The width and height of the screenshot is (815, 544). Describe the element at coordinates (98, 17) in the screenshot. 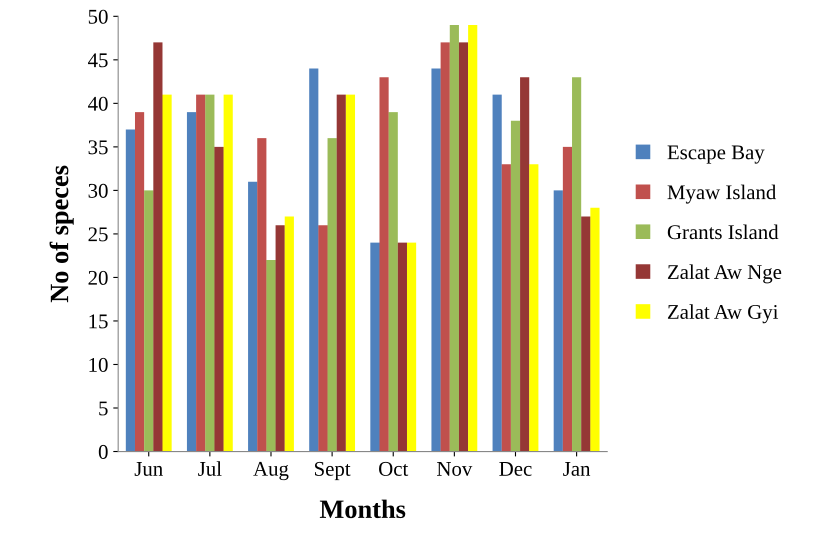

I see `y-tick-label: 50` at that location.